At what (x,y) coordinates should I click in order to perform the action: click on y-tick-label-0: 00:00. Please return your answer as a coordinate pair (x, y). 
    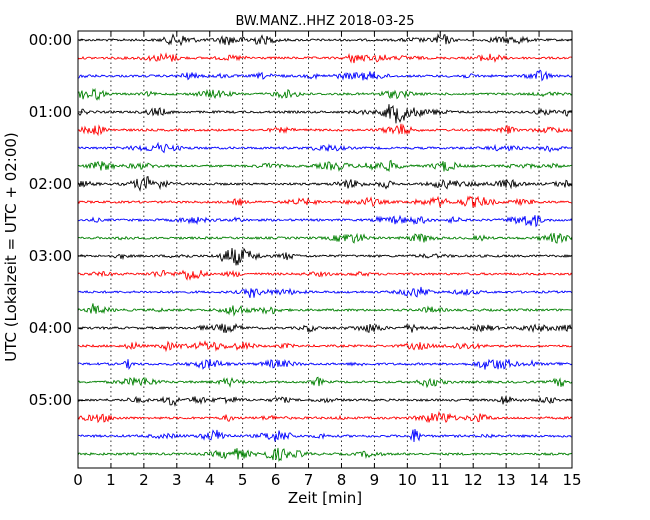
    Looking at the image, I should click on (50, 40).